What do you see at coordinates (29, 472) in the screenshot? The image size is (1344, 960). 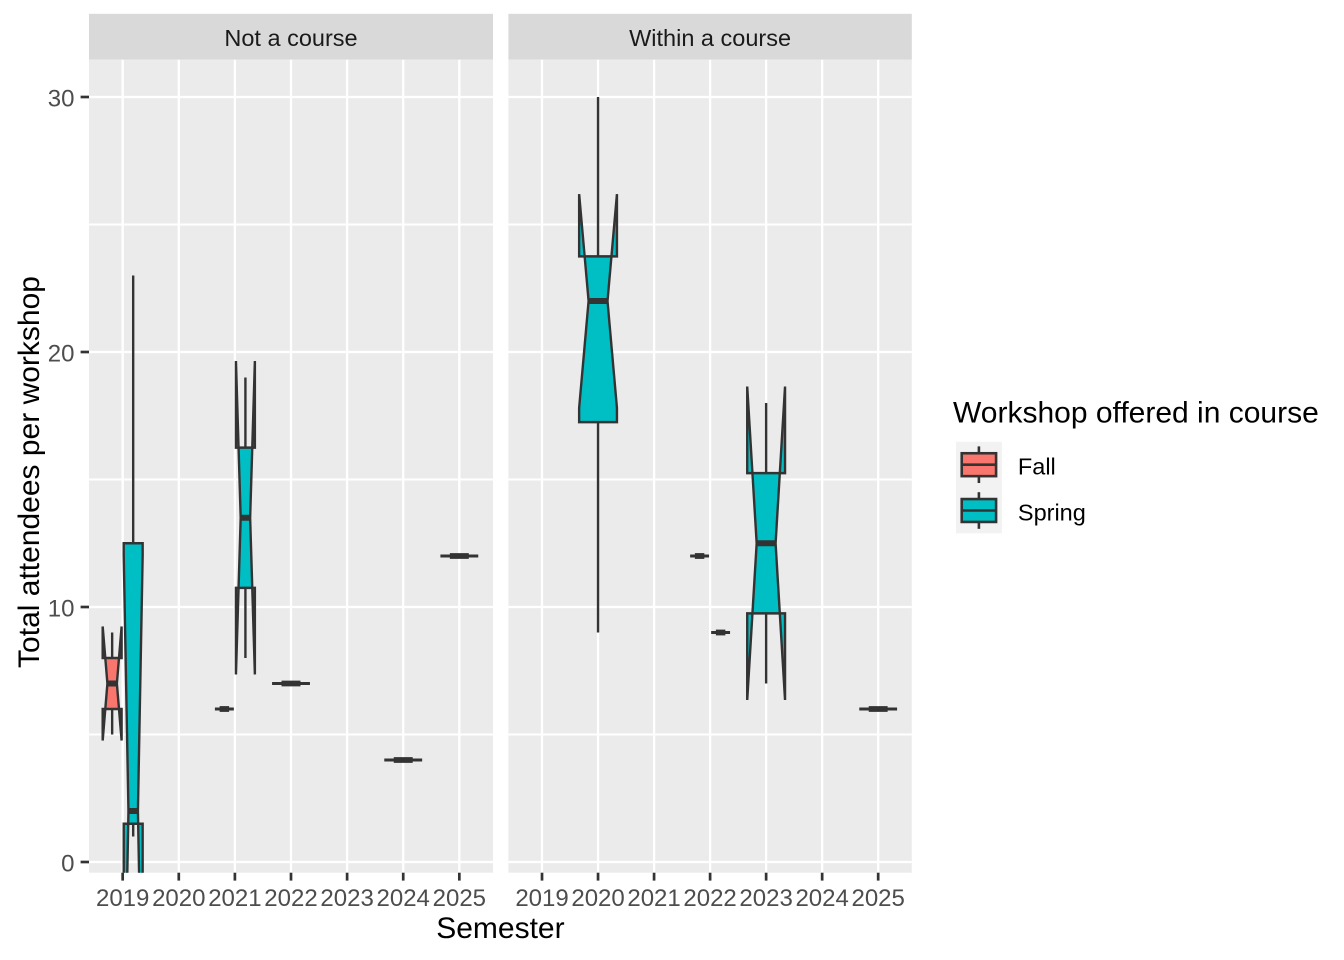 I see `svg-text: Total attendees per workshop` at bounding box center [29, 472].